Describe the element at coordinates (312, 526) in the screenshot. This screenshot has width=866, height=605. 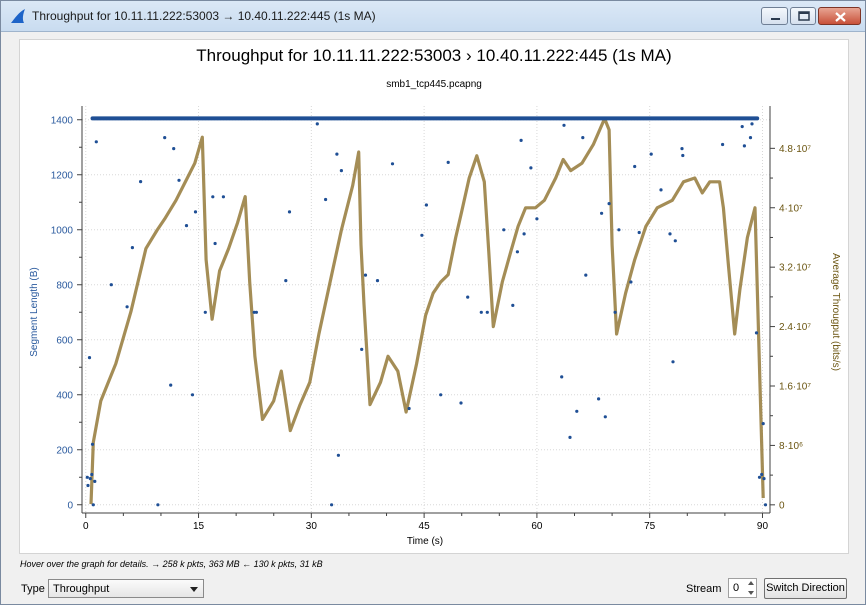
I see `x-tick-label: 30` at that location.